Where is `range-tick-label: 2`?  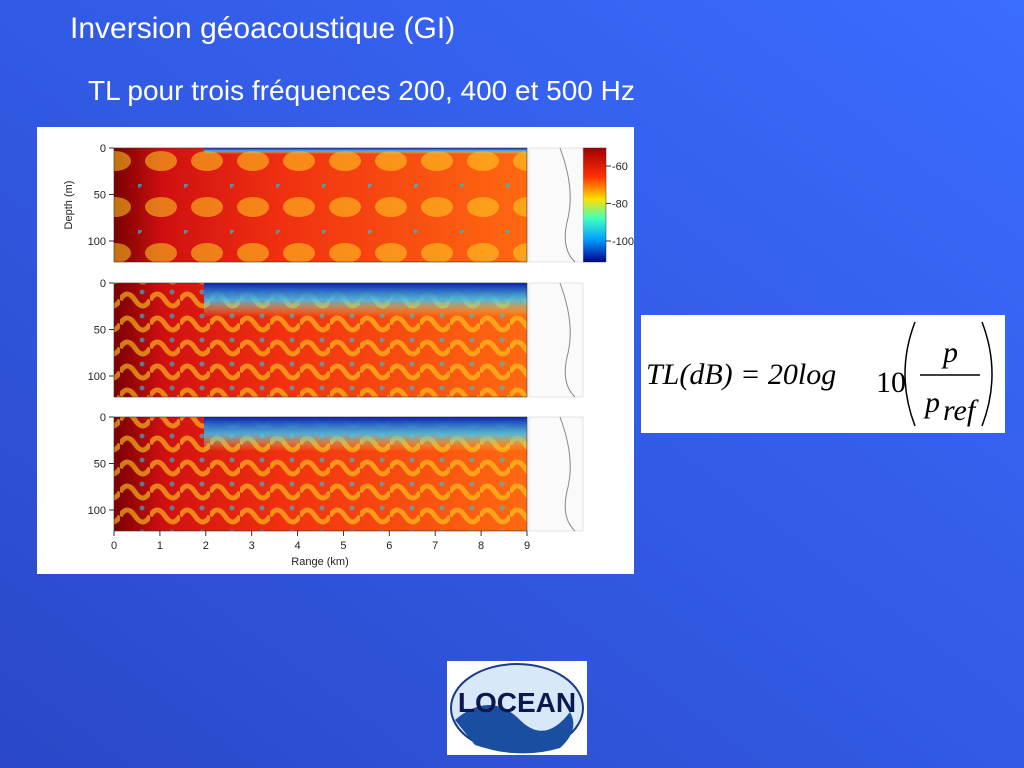 range-tick-label: 2 is located at coordinates (206, 546).